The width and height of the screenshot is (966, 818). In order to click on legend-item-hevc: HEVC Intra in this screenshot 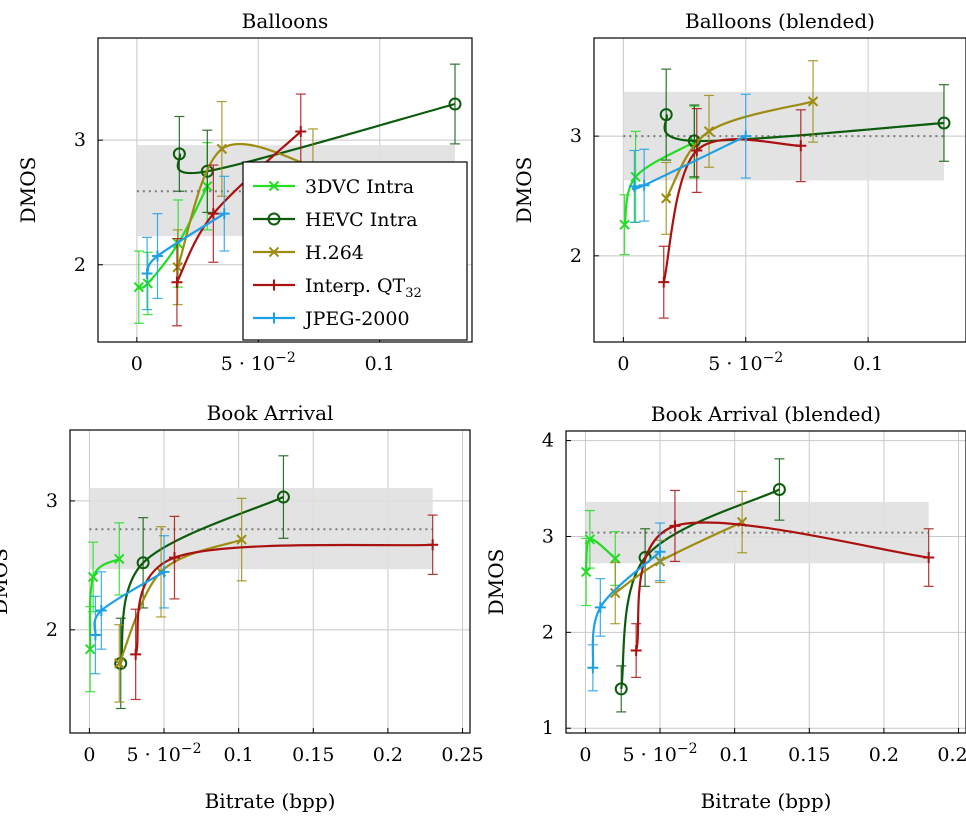, I will do `click(335, 220)`.